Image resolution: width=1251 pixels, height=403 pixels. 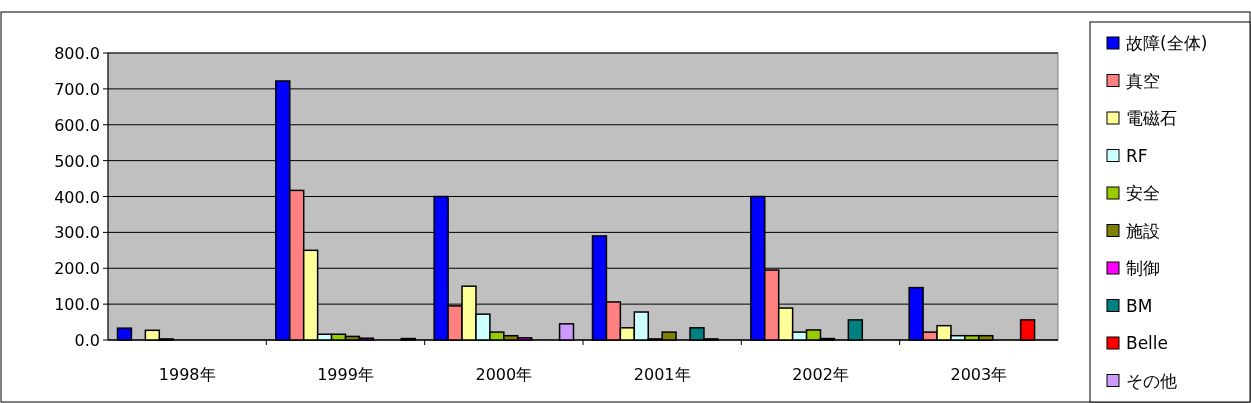 I want to click on legend-label: 真空, so click(x=1143, y=80).